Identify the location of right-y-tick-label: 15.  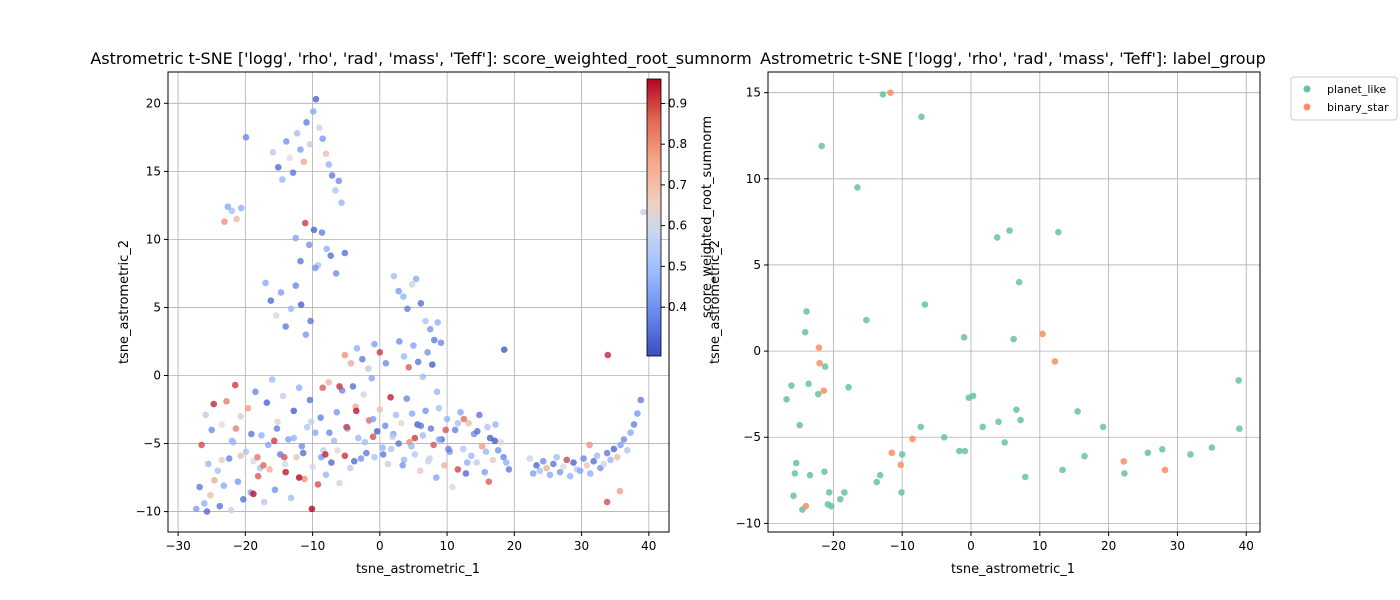
(753, 93).